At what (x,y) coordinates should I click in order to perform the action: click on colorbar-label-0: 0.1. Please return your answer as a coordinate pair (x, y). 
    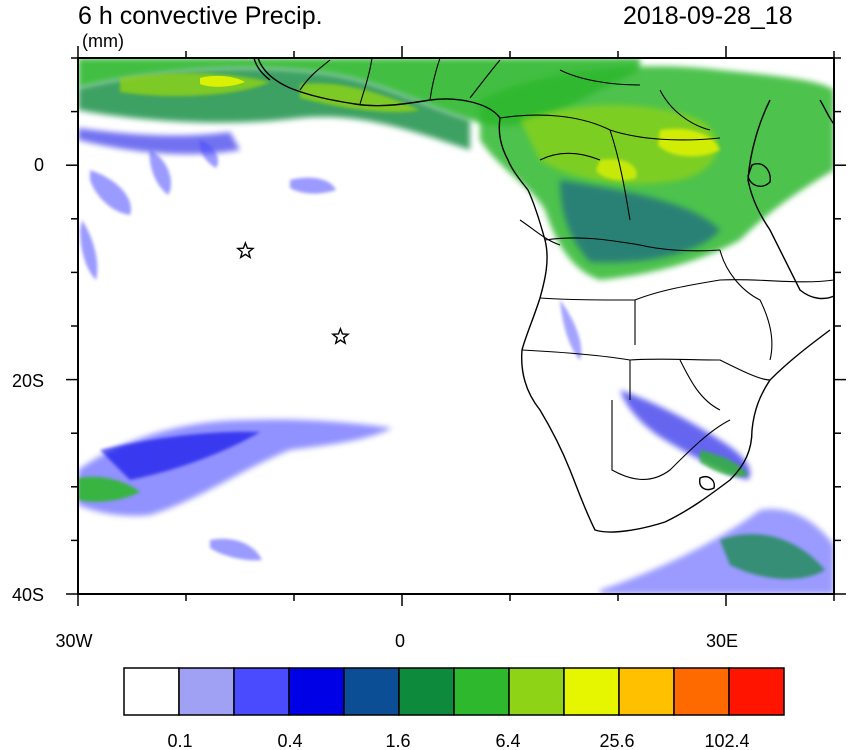
    Looking at the image, I should click on (179, 740).